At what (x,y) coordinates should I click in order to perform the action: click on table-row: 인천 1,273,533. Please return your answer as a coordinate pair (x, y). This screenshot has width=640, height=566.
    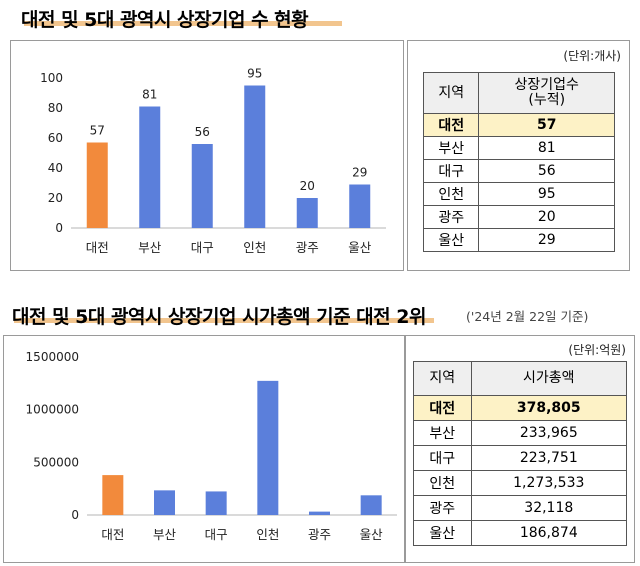
    Looking at the image, I should click on (520, 483).